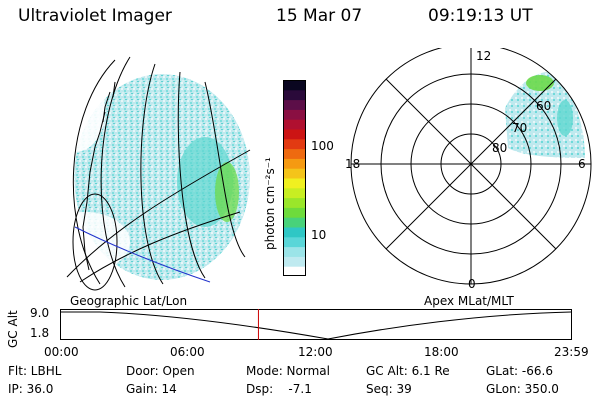 Image resolution: width=600 pixels, height=400 pixels. What do you see at coordinates (322, 146) in the screenshot?
I see `colorbar-tick-100: 100` at bounding box center [322, 146].